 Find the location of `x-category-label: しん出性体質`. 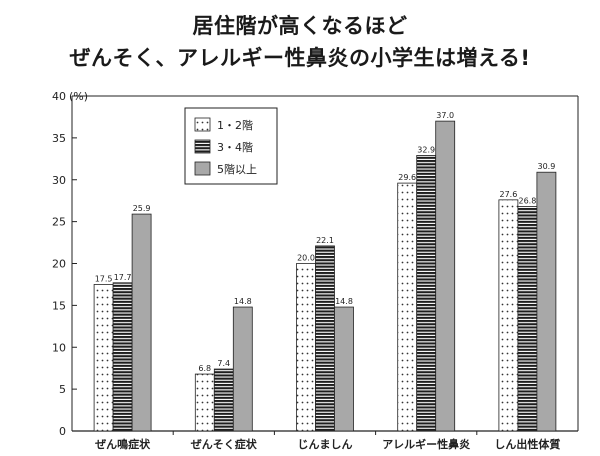

x-category-label: しん出性体質 is located at coordinates (527, 444).